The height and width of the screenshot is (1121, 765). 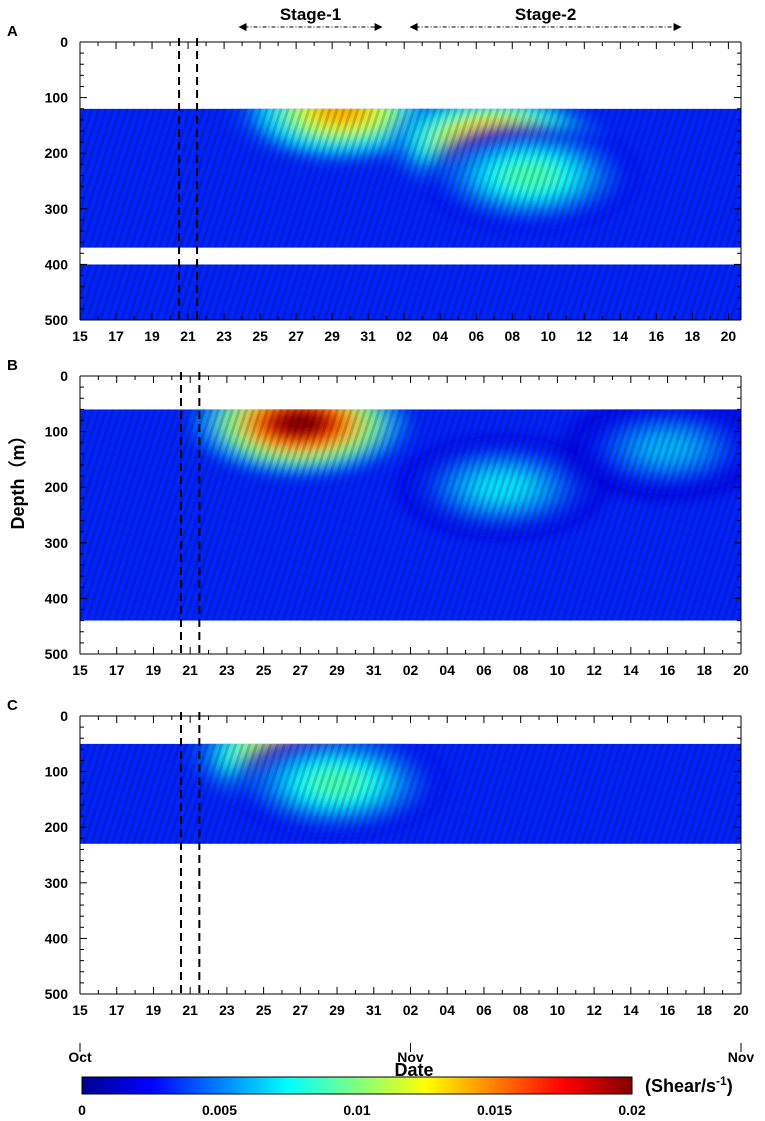 What do you see at coordinates (219, 1110) in the screenshot?
I see `colorbar-tick-label: 0.005` at bounding box center [219, 1110].